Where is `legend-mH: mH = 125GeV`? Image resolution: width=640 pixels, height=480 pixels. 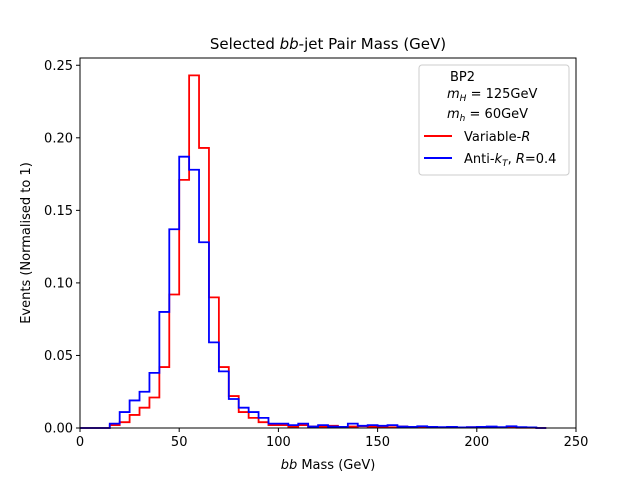
legend-mH: mH = 125GeV is located at coordinates (492, 95).